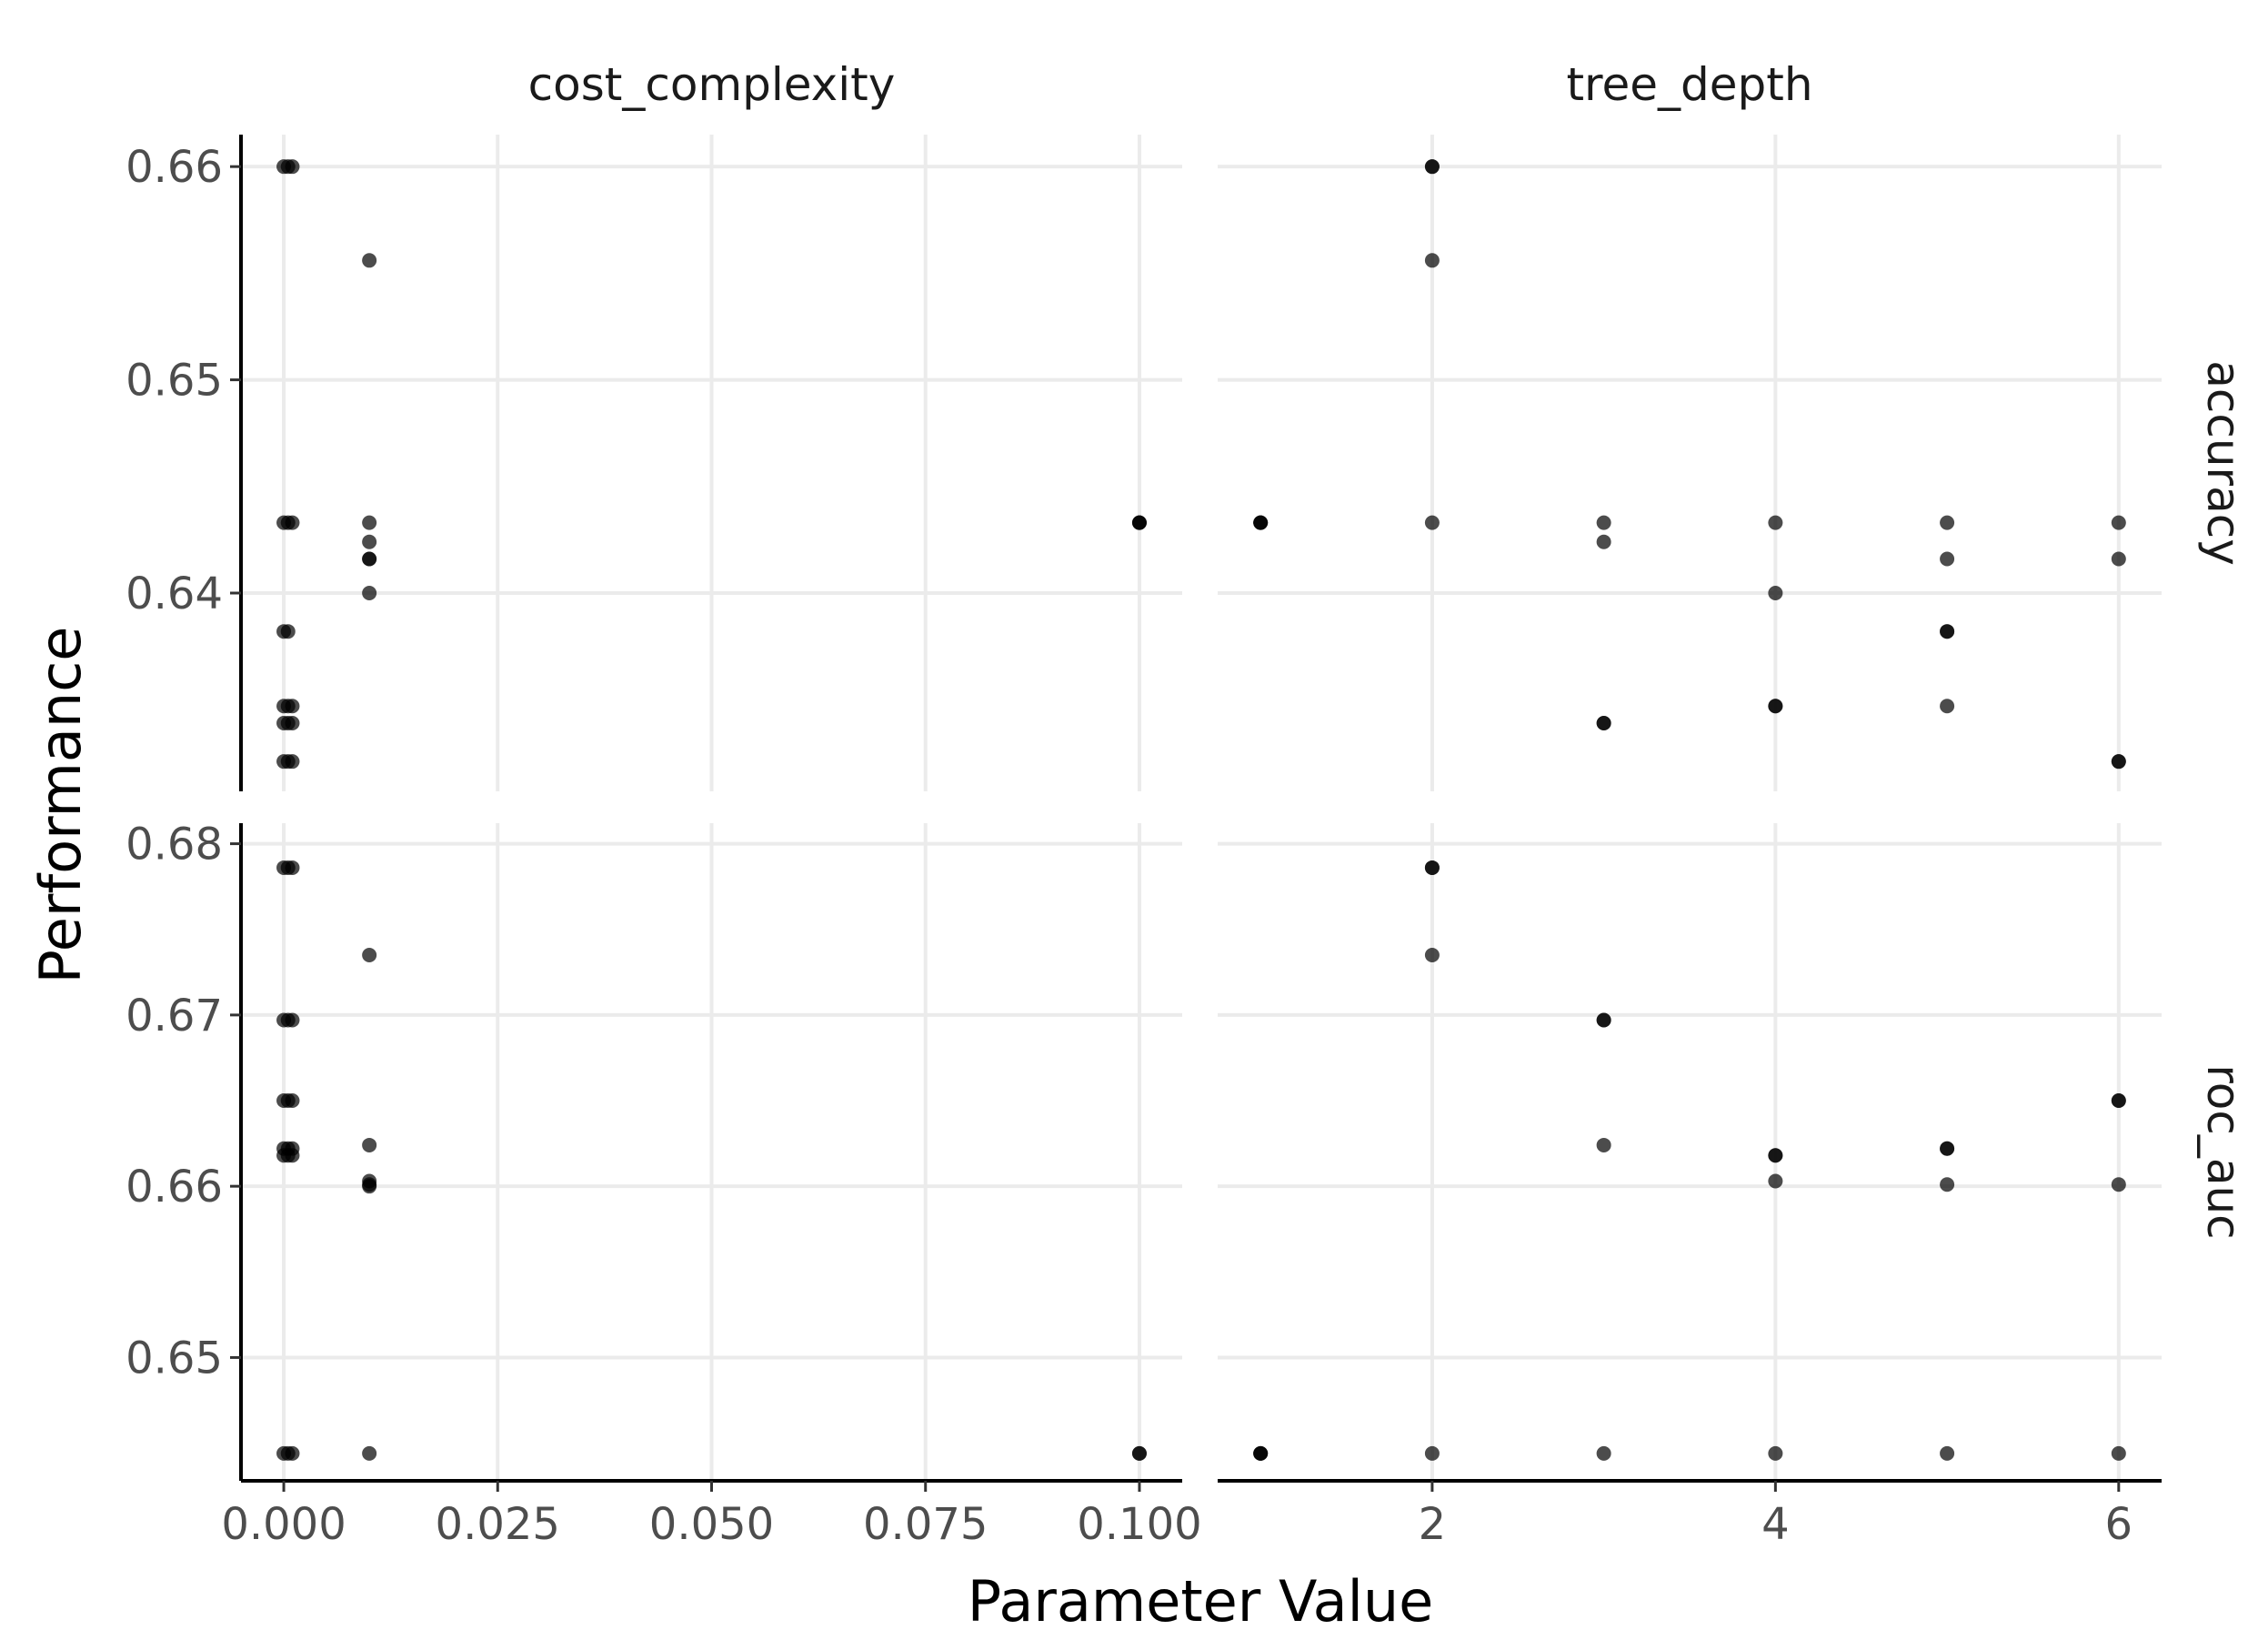 The height and width of the screenshot is (1650, 2268). Describe the element at coordinates (174, 593) in the screenshot. I see `y-tick-label-accuracy-0.64: 0.64` at that location.